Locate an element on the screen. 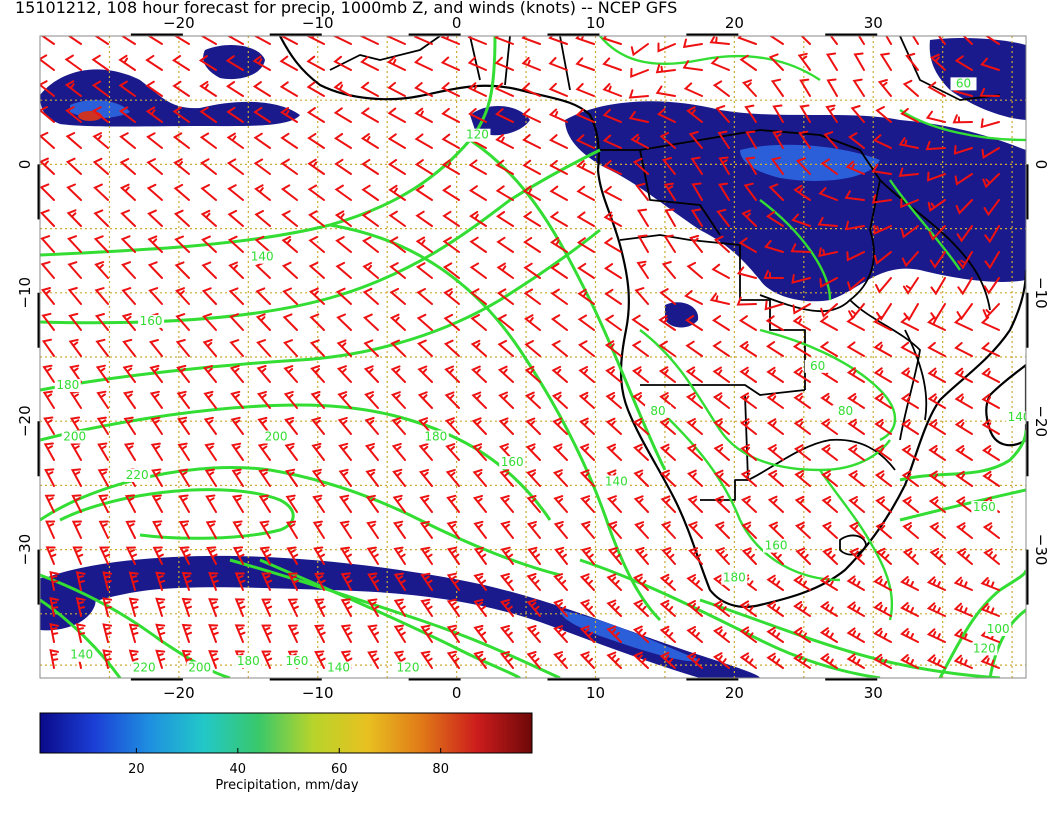 This screenshot has width=1056, height=816. lon-tick-label-bottom: 30 is located at coordinates (873, 693).